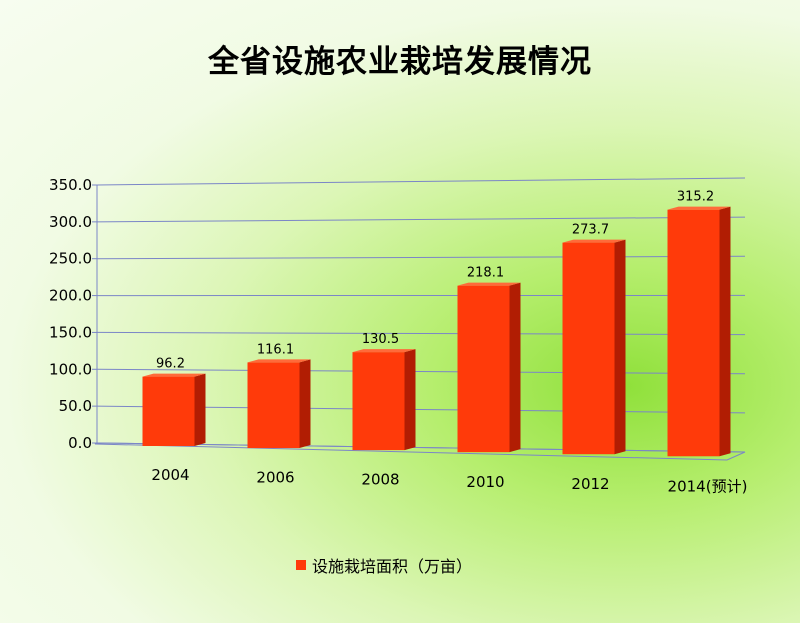 The width and height of the screenshot is (800, 623). I want to click on x-axis-tick-labels: 2004 2006 2008 2010 2012 2014(预计), so click(449, 481).